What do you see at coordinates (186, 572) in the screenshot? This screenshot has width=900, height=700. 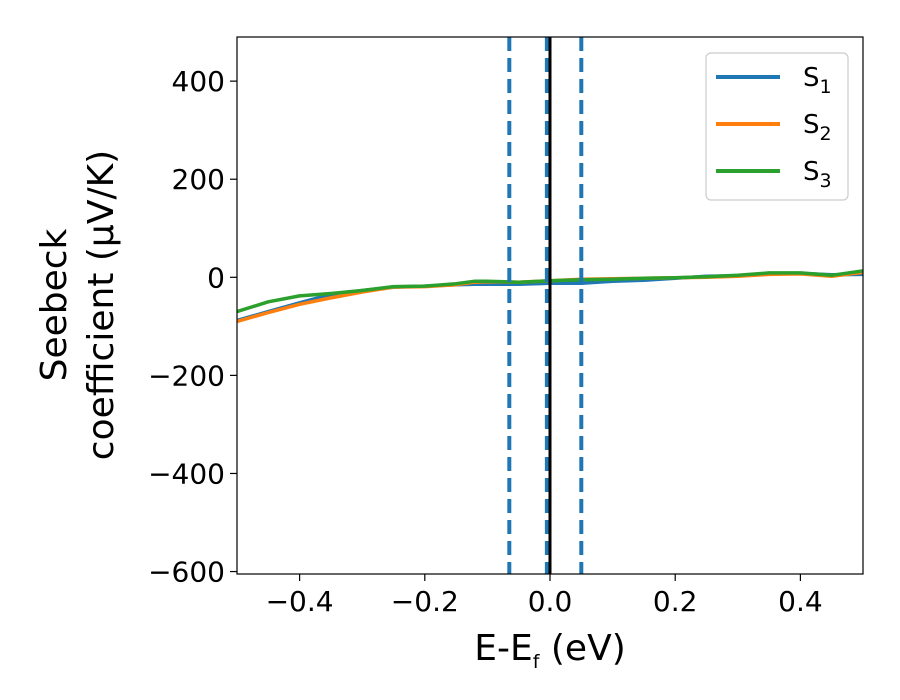 I see `y-tick-label-5: −600` at bounding box center [186, 572].